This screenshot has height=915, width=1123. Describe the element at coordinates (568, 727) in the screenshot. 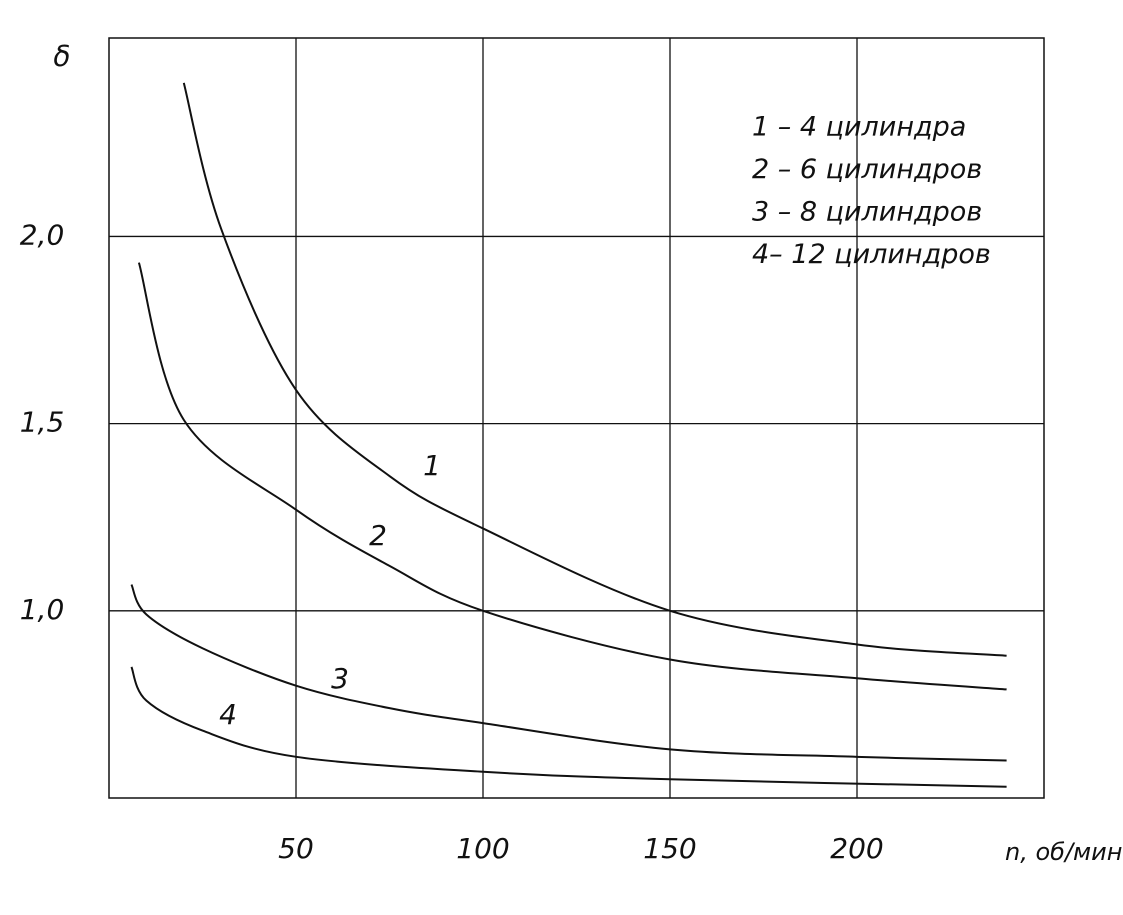

I see `curve` at that location.